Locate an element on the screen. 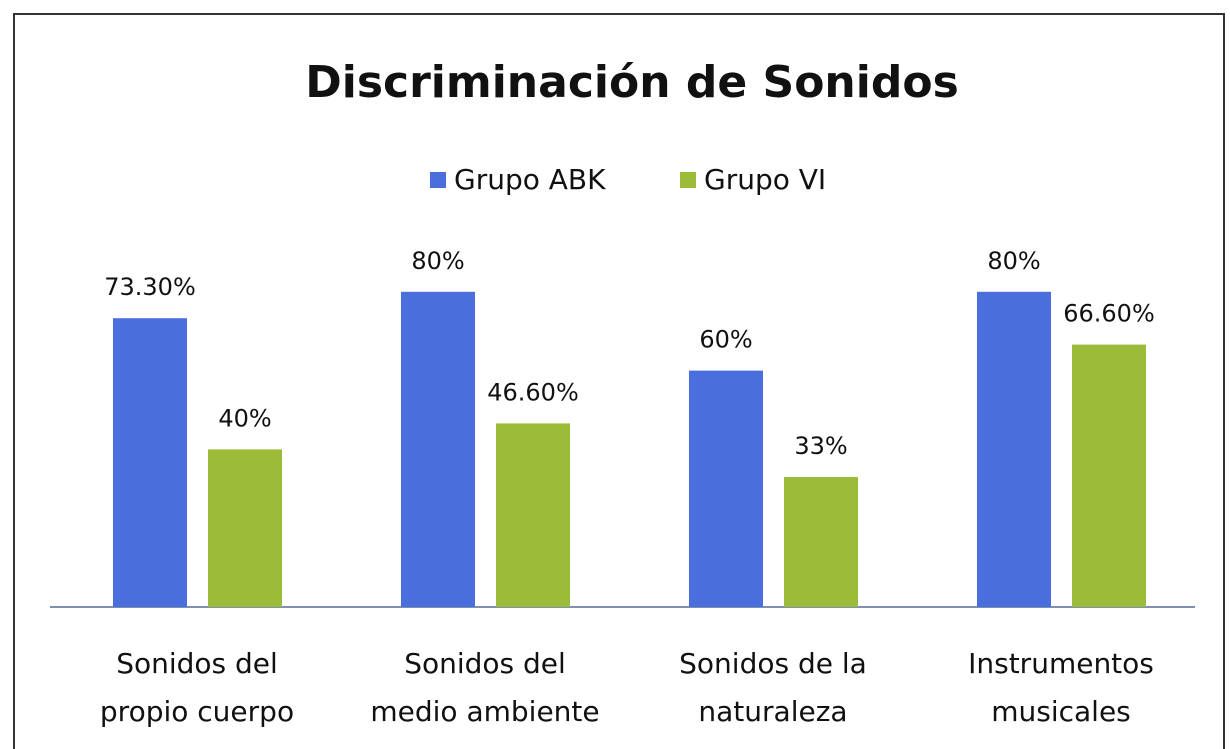 Image resolution: width=1230 pixels, height=749 pixels. value-label: 60% is located at coordinates (725, 340).